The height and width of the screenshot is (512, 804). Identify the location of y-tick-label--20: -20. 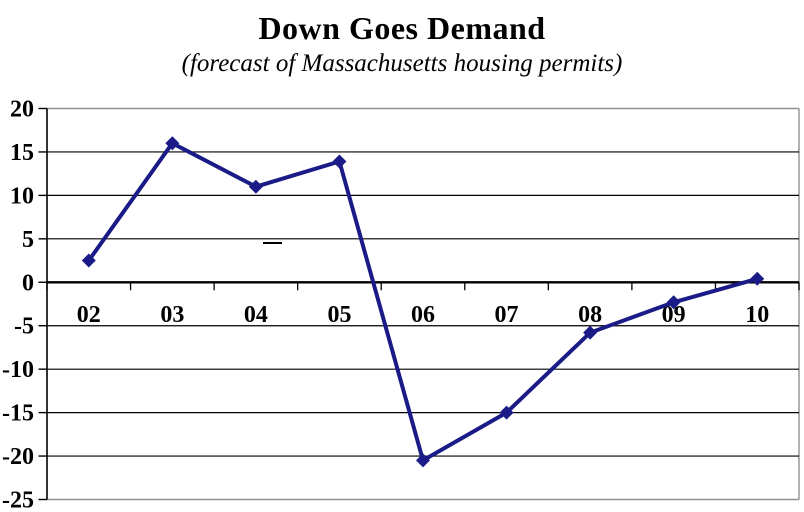
(18, 457).